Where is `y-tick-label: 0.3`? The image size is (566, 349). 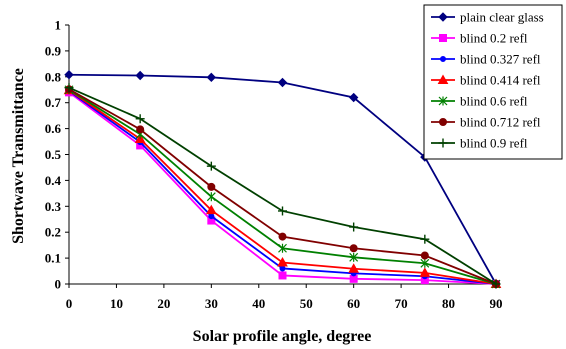 y-tick-label: 0.3 is located at coordinates (53, 206).